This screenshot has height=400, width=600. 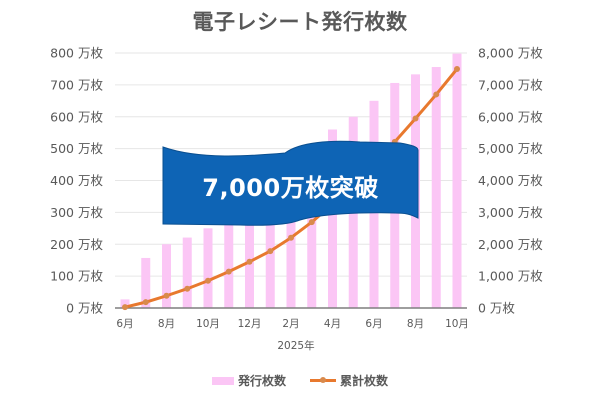 What do you see at coordinates (300, 22) in the screenshot?
I see `chart-title: 電子レシート発行枚数` at bounding box center [300, 22].